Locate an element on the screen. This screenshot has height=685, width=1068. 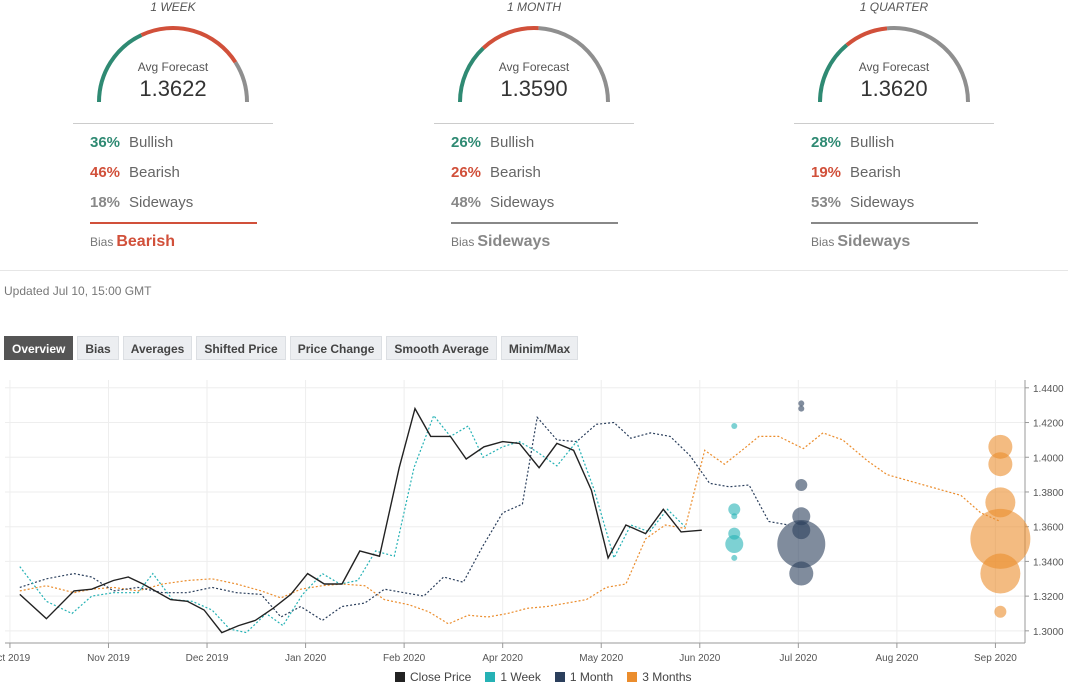
x-tick-label: Dec 2019 is located at coordinates (207, 658).